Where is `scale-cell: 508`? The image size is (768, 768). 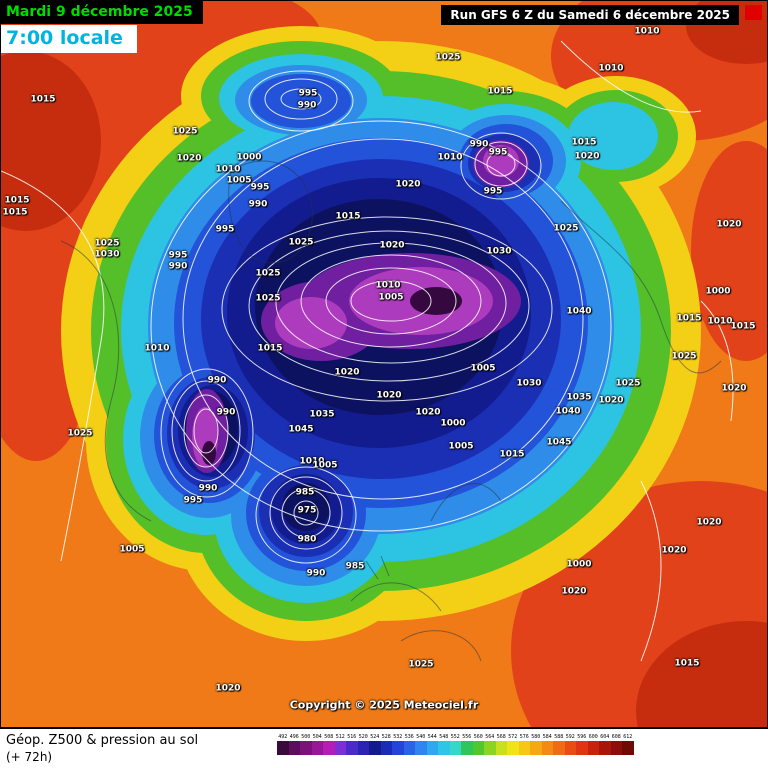
scale-cell: 508 is located at coordinates (329, 744).